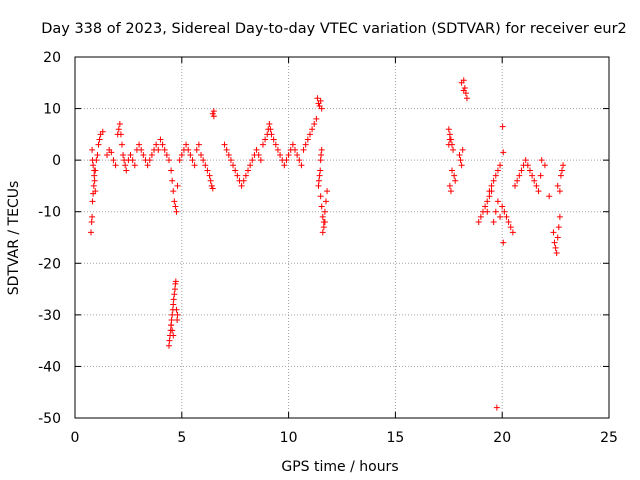 The image size is (640, 480). What do you see at coordinates (49, 213) in the screenshot?
I see `y-tick-label: -10` at bounding box center [49, 213].